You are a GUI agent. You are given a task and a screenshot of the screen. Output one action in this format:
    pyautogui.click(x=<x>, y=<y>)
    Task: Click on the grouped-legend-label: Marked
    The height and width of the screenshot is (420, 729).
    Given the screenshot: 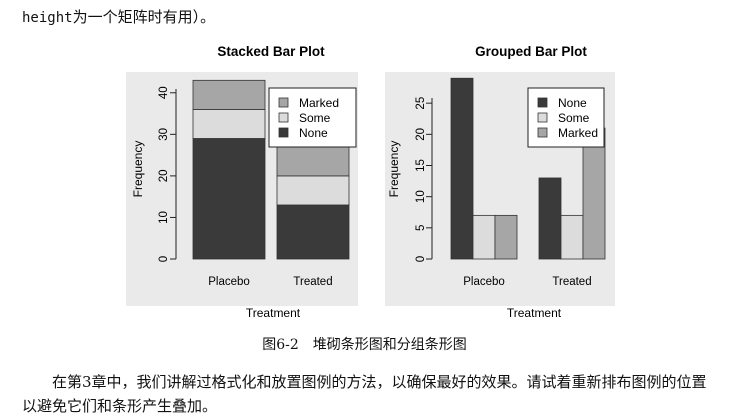 What is the action you would take?
    pyautogui.click(x=578, y=133)
    